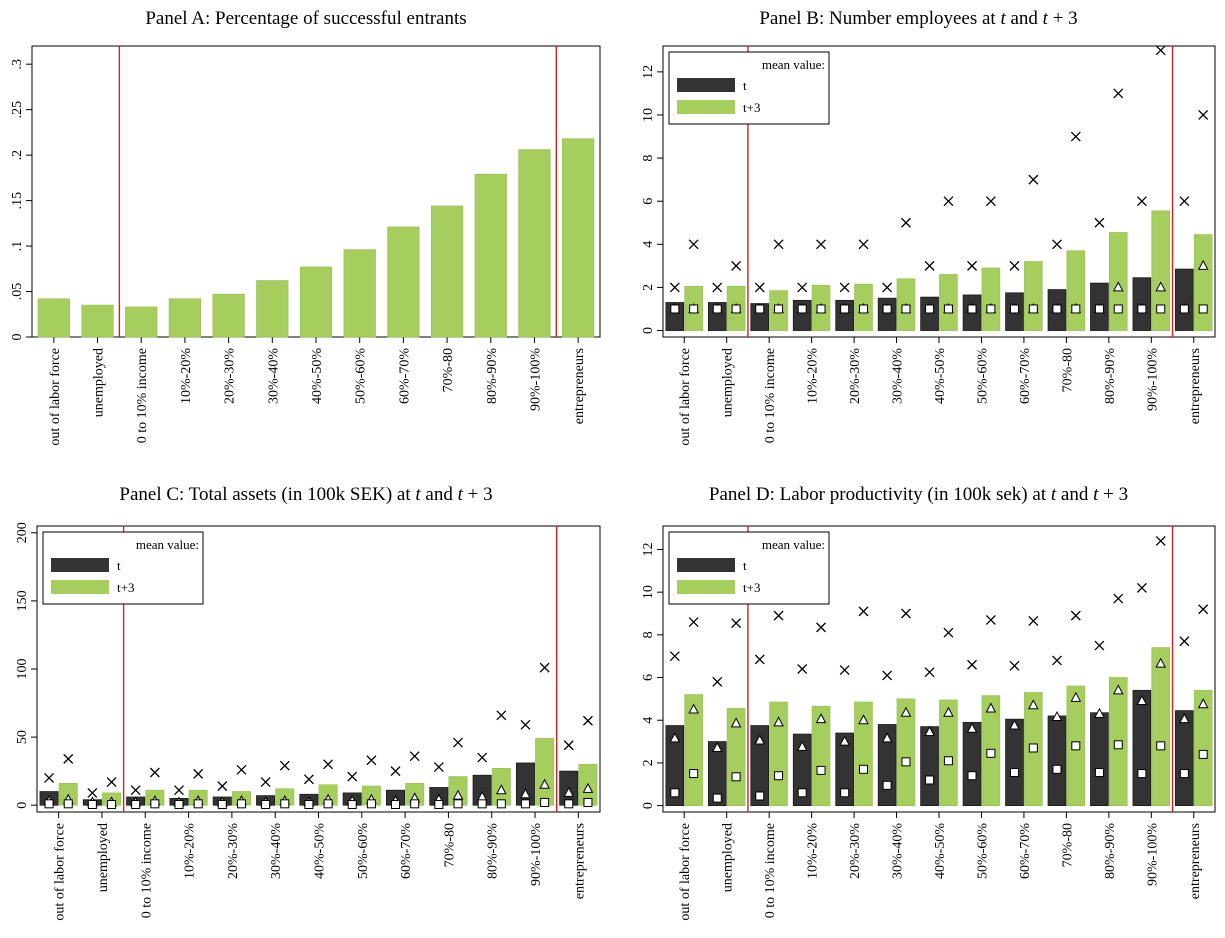  Describe the element at coordinates (22, 532) in the screenshot. I see `y-tick-label: 200` at that location.